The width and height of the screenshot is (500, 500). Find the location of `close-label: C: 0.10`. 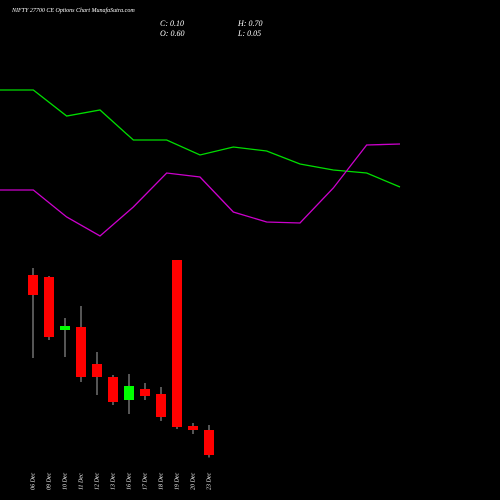

close-label: C: 0.10 is located at coordinates (172, 23).